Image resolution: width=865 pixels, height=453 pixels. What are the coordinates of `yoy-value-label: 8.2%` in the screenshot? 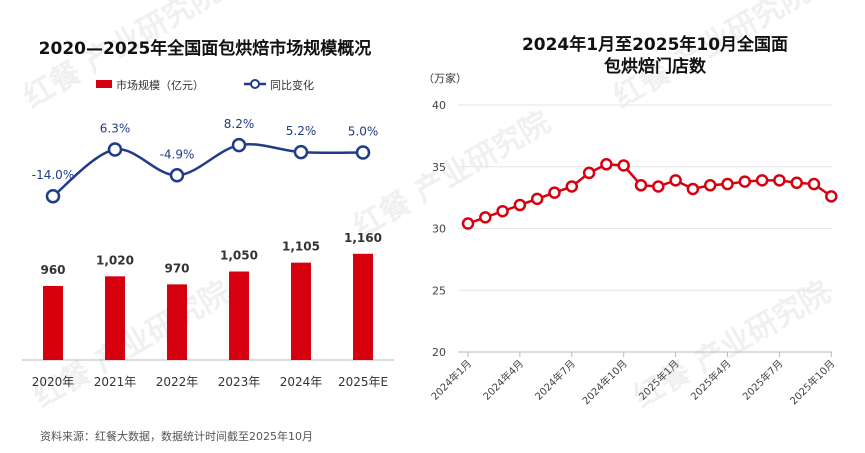 It's located at (239, 124).